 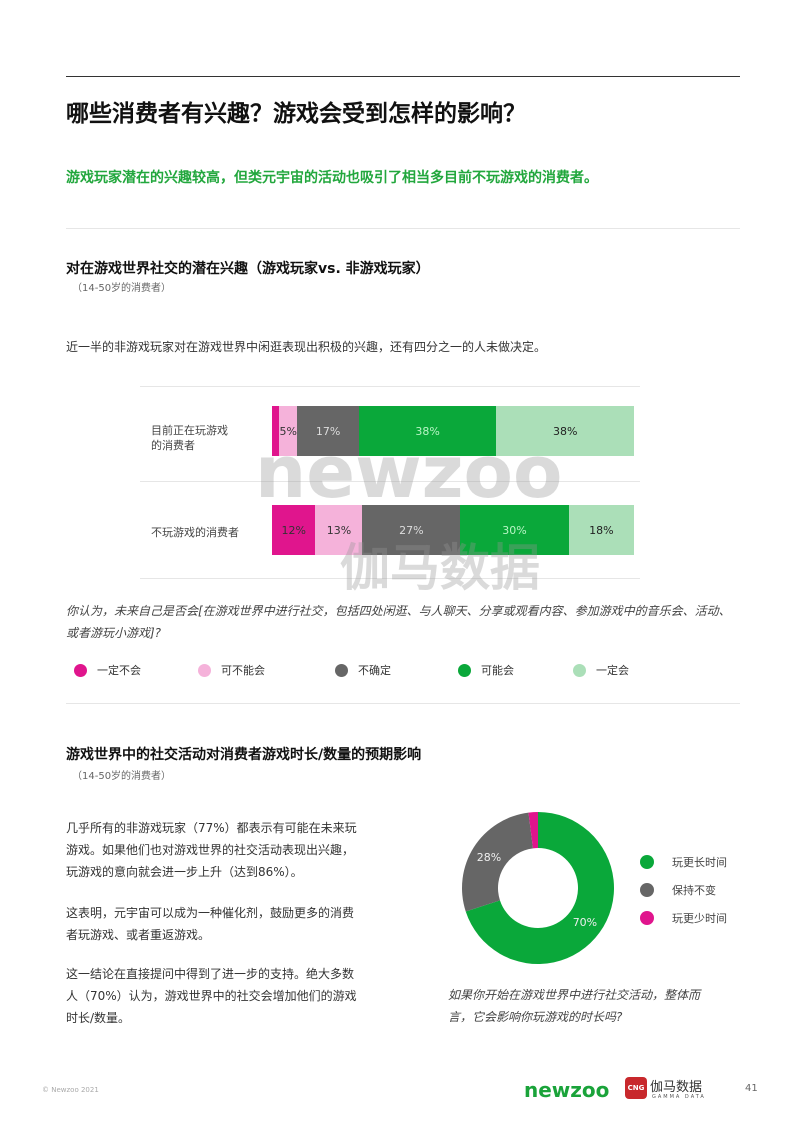 I want to click on donut-legend-item: 玩更少时间, so click(x=683, y=918).